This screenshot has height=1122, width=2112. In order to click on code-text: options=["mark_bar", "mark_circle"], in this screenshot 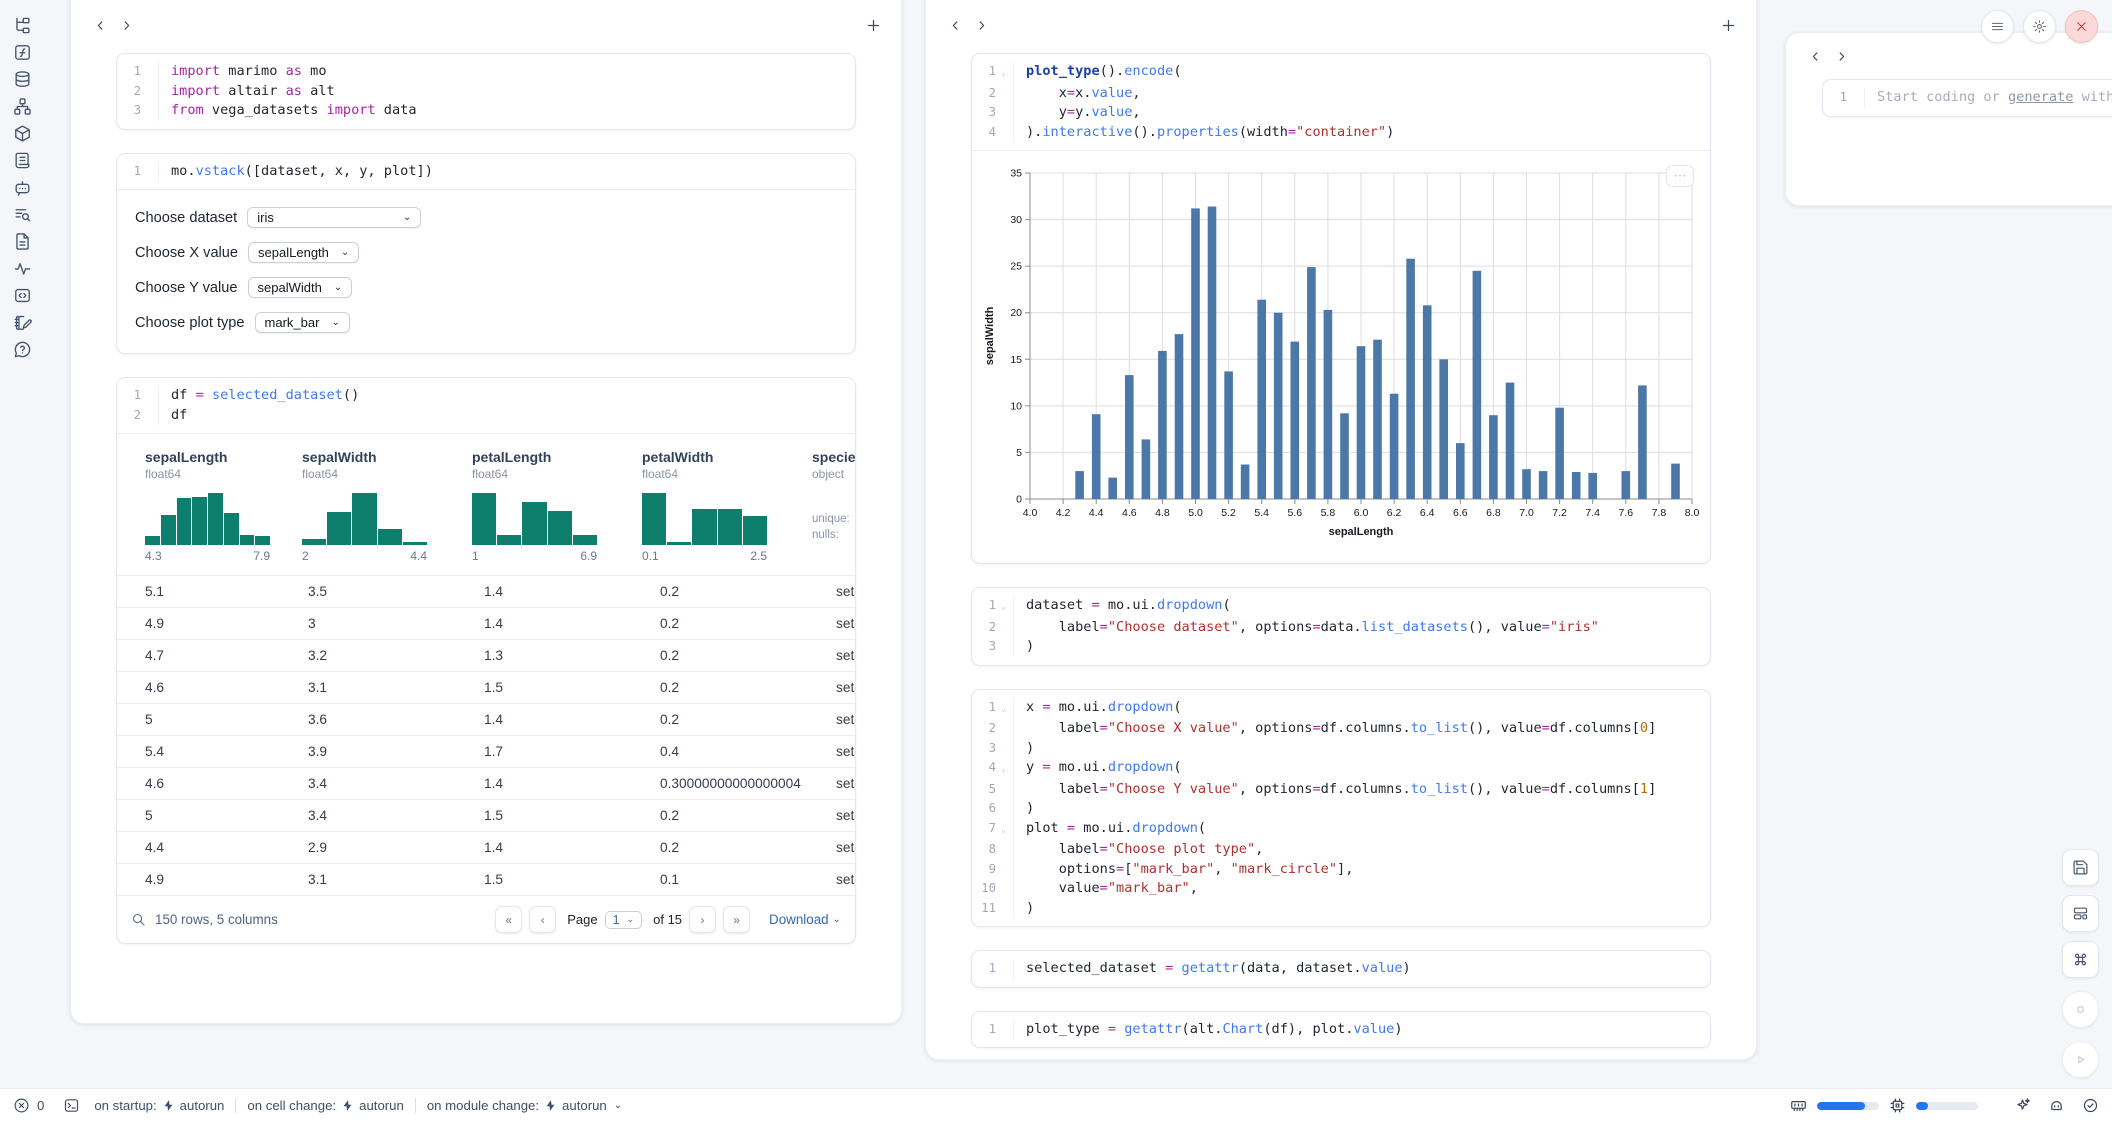, I will do `click(1361, 869)`.